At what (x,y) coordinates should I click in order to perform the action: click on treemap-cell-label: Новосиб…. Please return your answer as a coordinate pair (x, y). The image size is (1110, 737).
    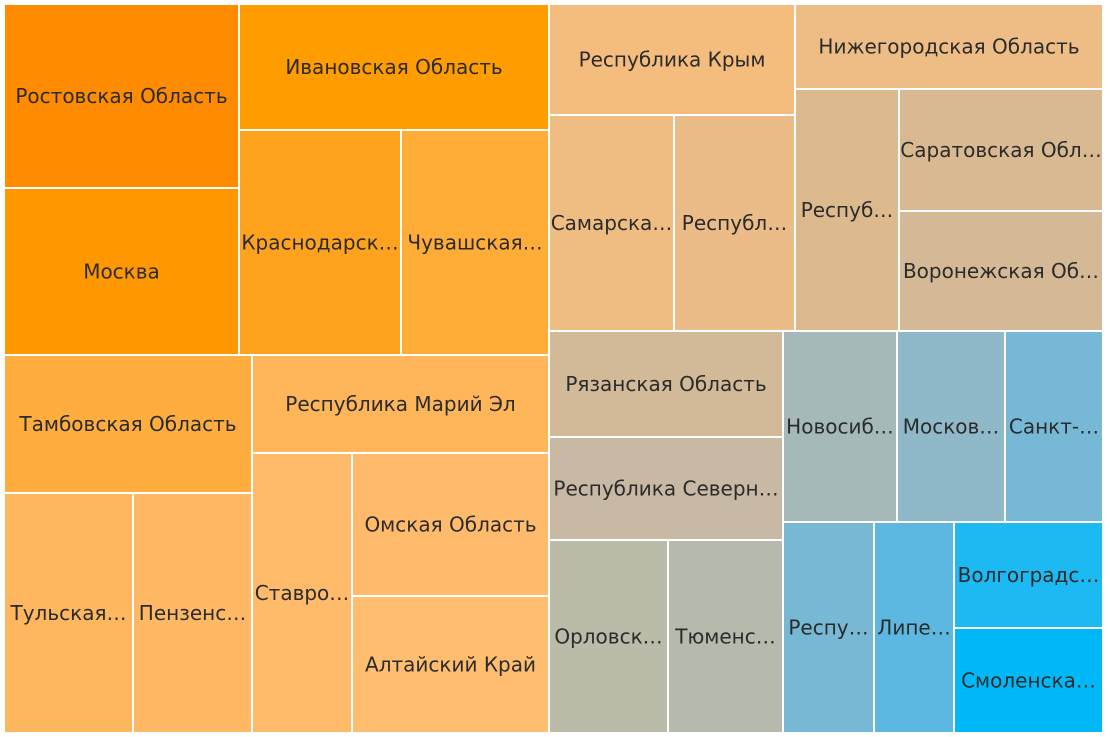
    Looking at the image, I should click on (840, 427).